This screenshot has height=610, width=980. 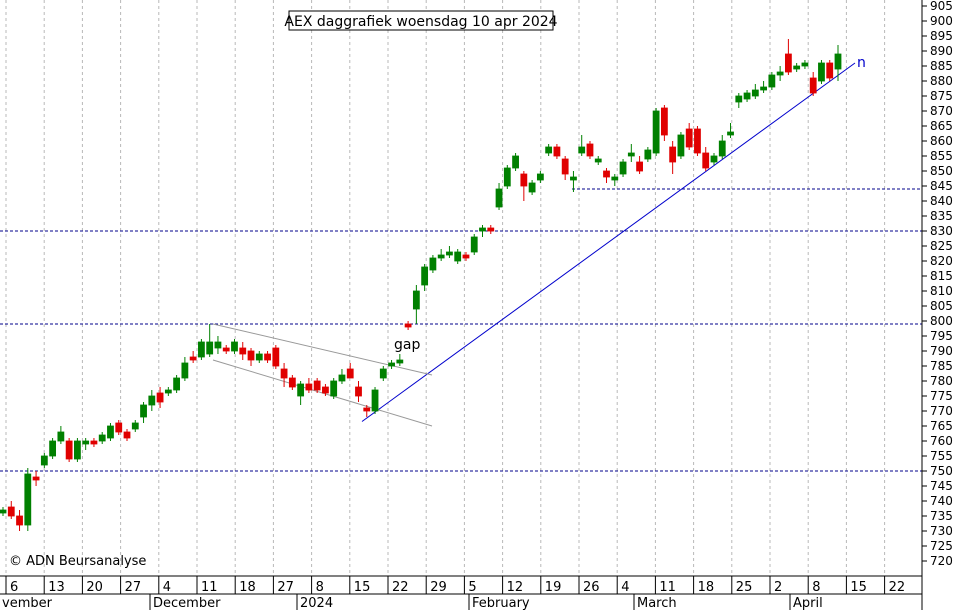 What do you see at coordinates (941, 96) in the screenshot?
I see `y-tick-label: 875` at bounding box center [941, 96].